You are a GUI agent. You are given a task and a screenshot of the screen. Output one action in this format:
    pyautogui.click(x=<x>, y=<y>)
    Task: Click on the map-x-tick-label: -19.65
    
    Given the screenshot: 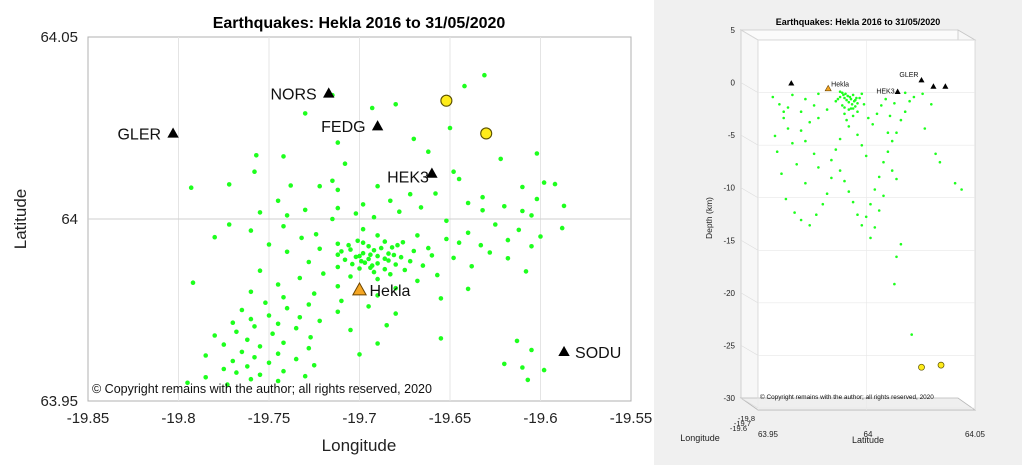 What is the action you would take?
    pyautogui.click(x=450, y=418)
    